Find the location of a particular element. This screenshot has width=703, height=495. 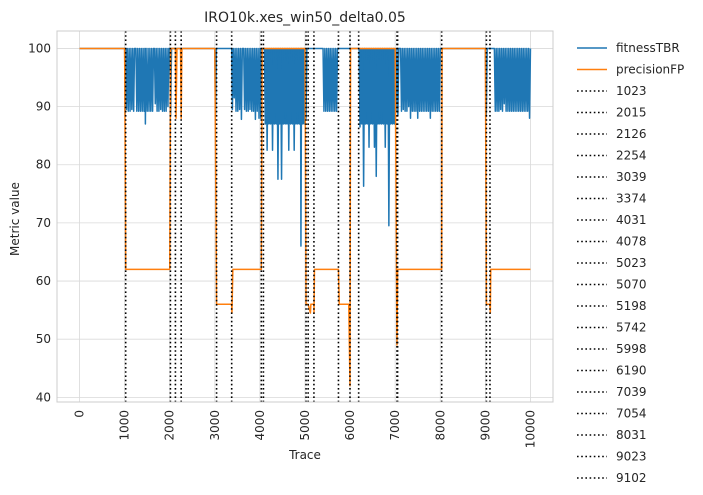

legend-label: 9023 is located at coordinates (631, 457).